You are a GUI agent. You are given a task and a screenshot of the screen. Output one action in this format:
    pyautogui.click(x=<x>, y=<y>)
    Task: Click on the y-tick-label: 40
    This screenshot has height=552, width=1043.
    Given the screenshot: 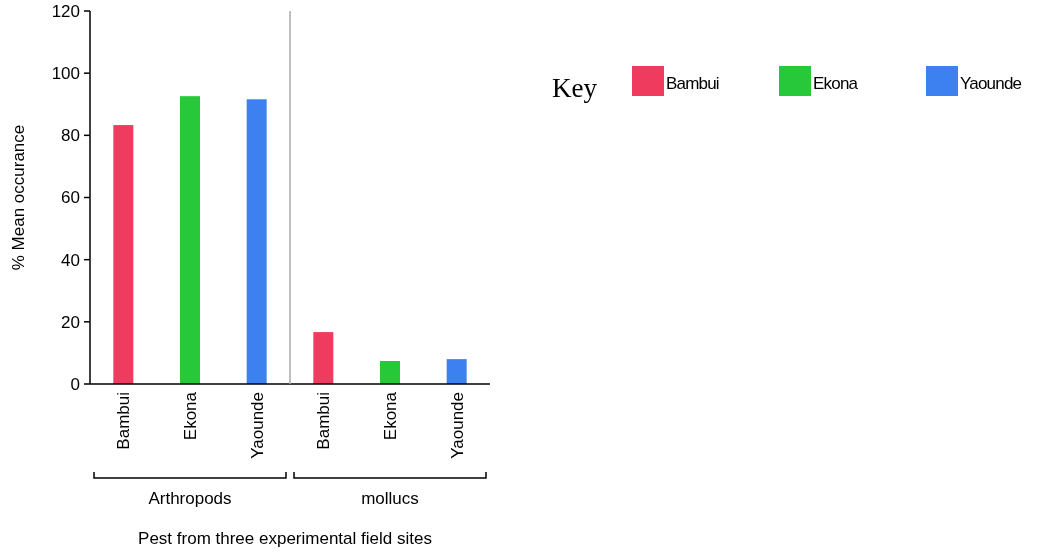 What is the action you would take?
    pyautogui.click(x=70, y=260)
    